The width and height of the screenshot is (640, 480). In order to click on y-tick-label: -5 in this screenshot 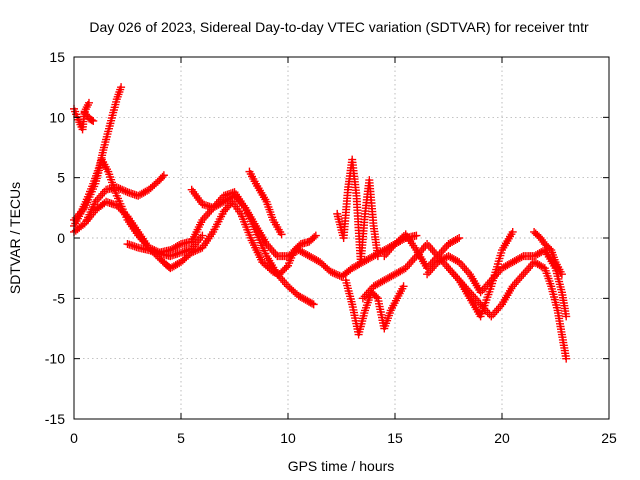, I will do `click(59, 298)`.